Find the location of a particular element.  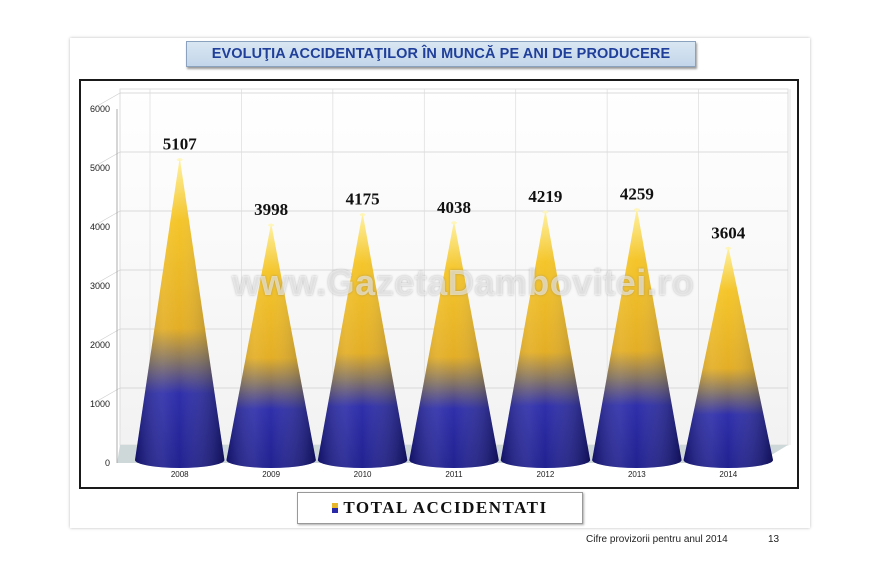

legend-swatch is located at coordinates (335, 508).